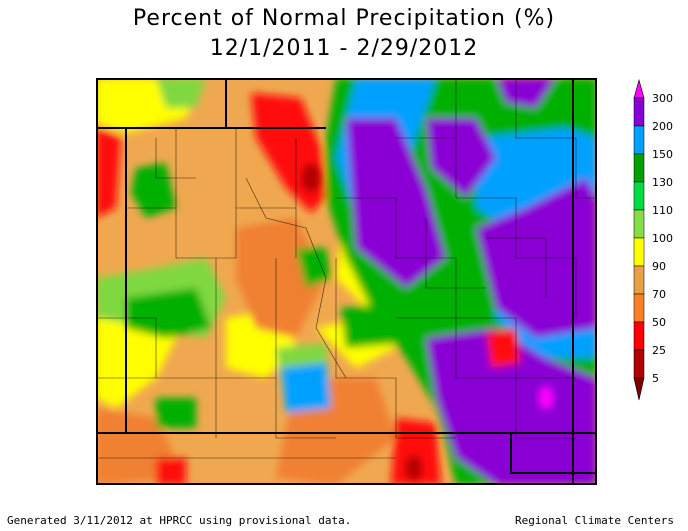  What do you see at coordinates (639, 88) in the screenshot?
I see `legend-arrow-top` at bounding box center [639, 88].